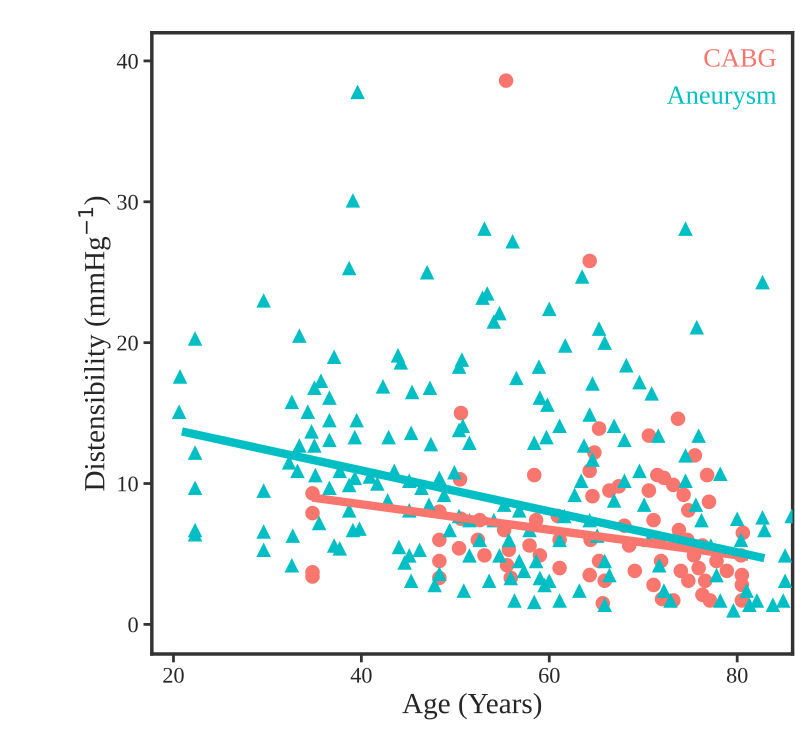  I want to click on y-axis-title: Distensibility (mmHg$^{−1}$), so click(94, 343).